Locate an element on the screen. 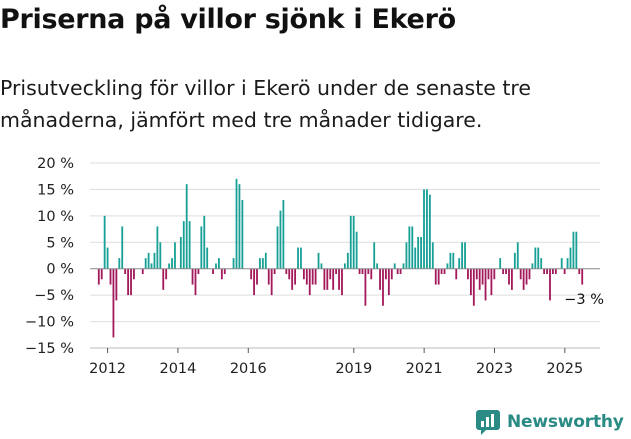 The height and width of the screenshot is (439, 631). last-value-label: −3 % is located at coordinates (584, 300).